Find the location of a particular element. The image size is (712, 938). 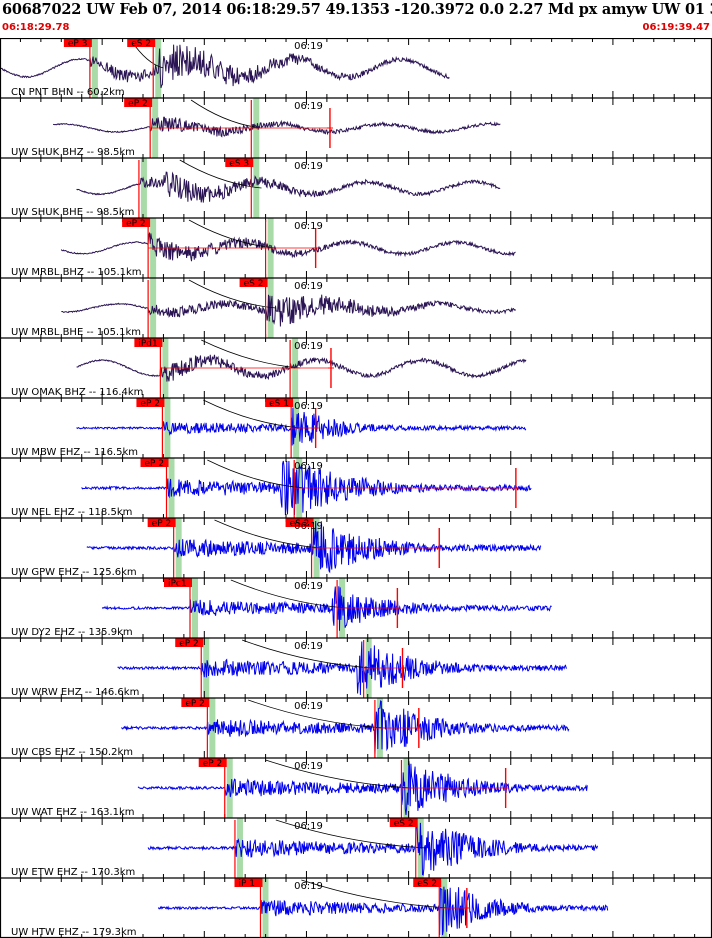

trace-row: iP 1 eS 2 06:19 UW HTW EHZ -- 179.3km is located at coordinates (356, 907).